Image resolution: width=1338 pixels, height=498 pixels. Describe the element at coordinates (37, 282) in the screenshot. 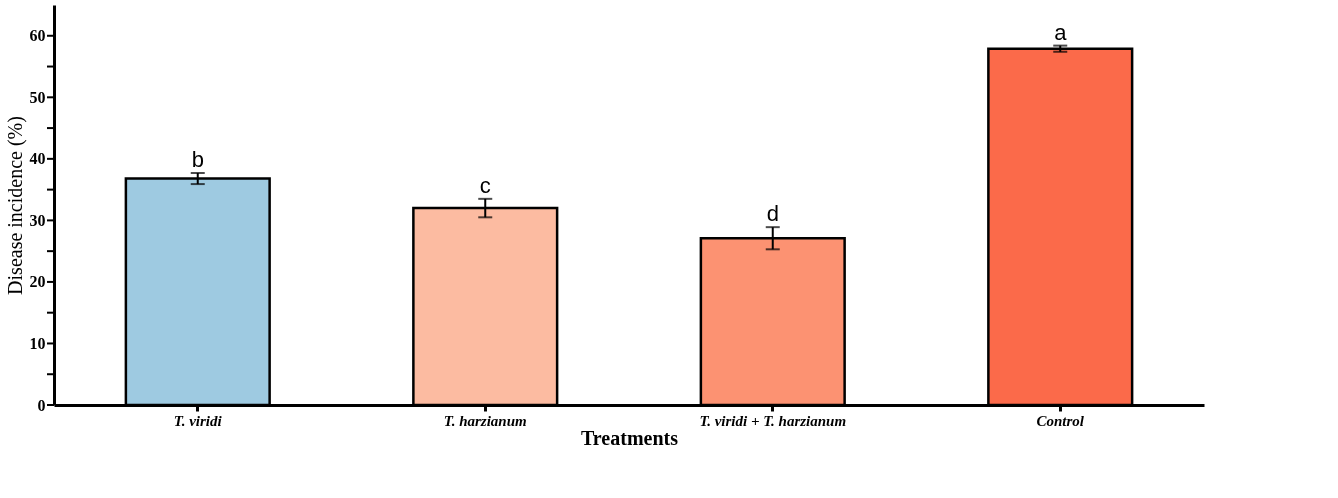

I see `y-tick-label: 20` at that location.